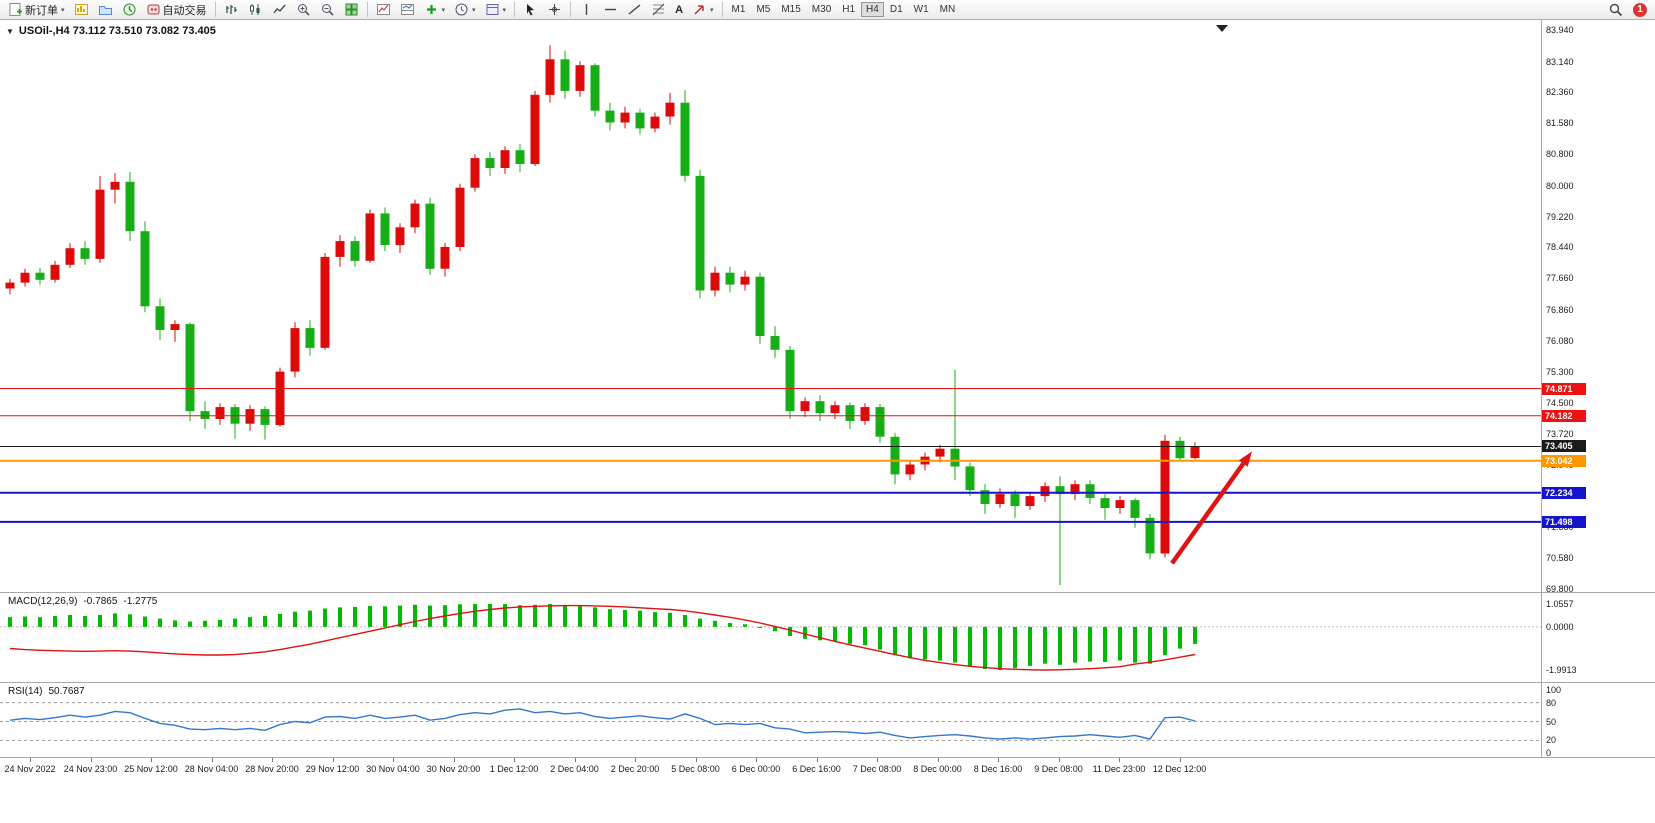  What do you see at coordinates (1560, 604) in the screenshot?
I see `macd-axis-label: 1.0557` at bounding box center [1560, 604].